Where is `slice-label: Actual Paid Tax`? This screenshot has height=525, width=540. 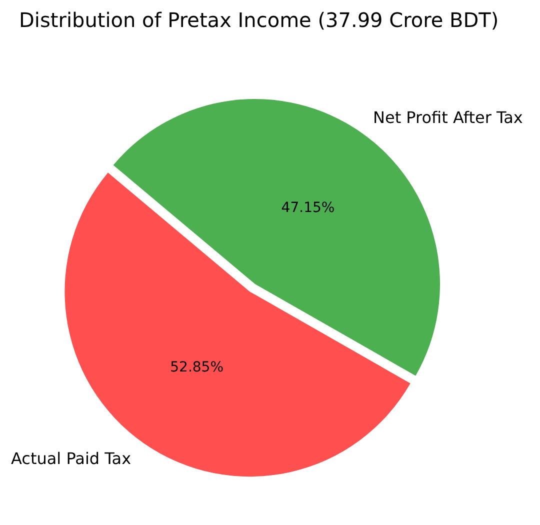
slice-label: Actual Paid Tax is located at coordinates (71, 458).